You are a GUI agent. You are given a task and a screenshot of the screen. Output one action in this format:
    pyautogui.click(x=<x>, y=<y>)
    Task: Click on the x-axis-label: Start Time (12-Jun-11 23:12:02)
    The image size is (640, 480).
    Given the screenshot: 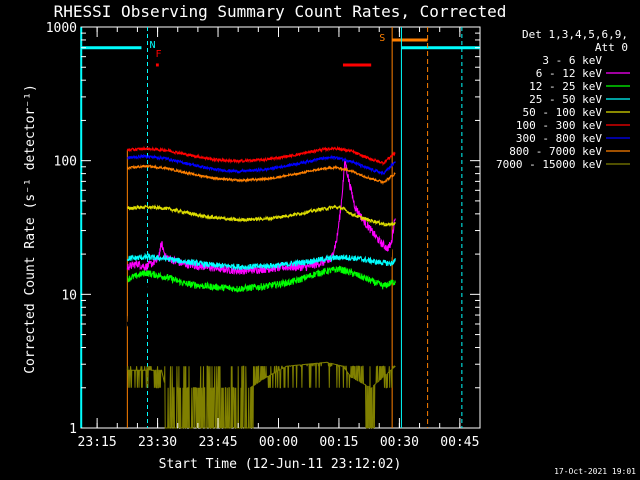 What is the action you would take?
    pyautogui.click(x=280, y=464)
    